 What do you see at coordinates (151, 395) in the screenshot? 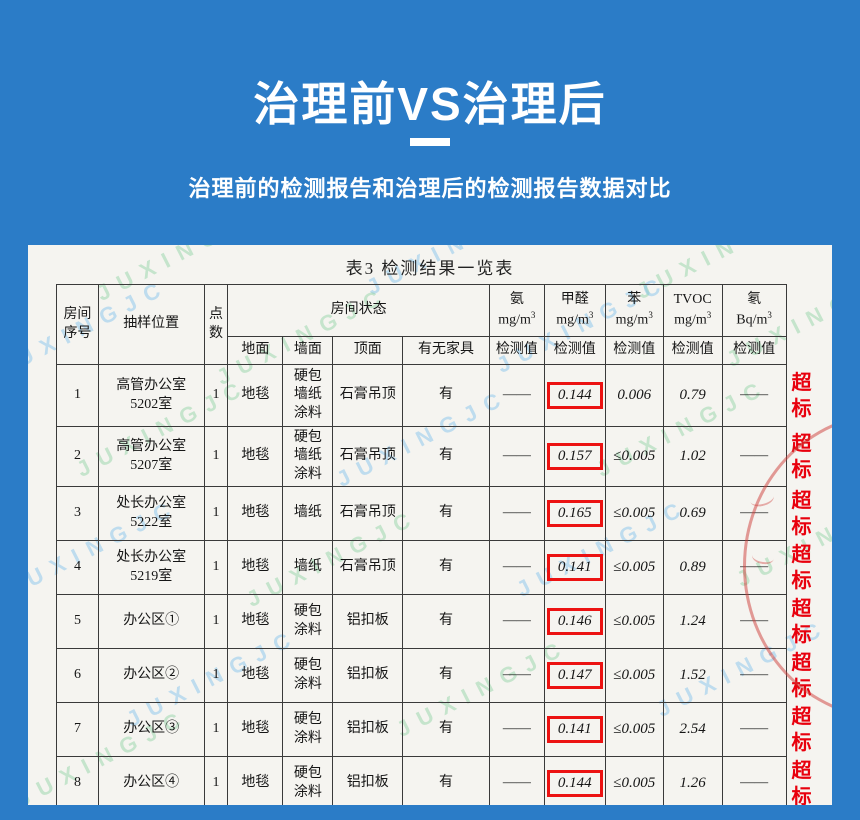
I see `cell-location: 高管办公室 5202室` at bounding box center [151, 395].